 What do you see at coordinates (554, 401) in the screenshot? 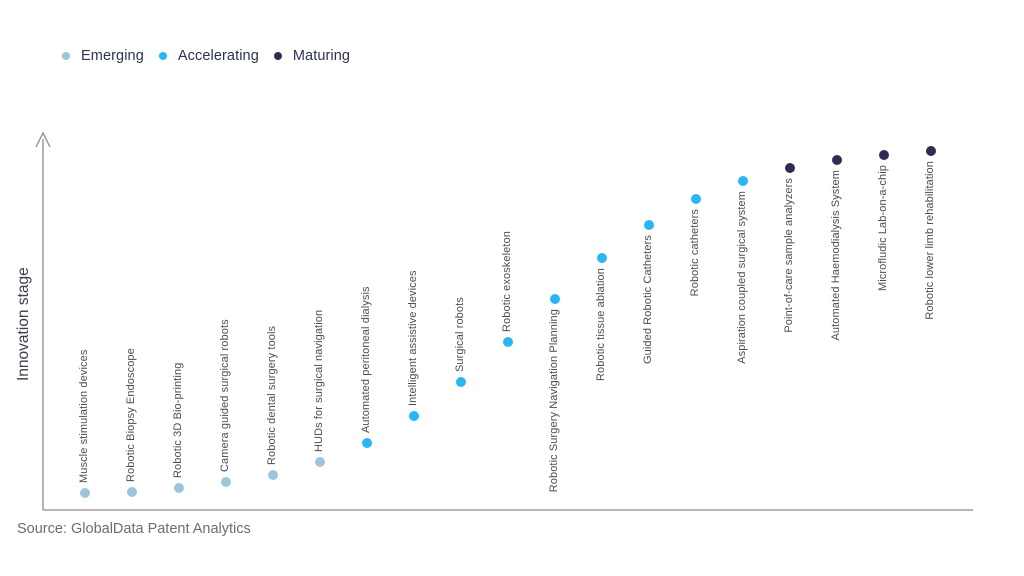
I see `data-point-label: Robotic Surgery Navigation Planning` at bounding box center [554, 401].